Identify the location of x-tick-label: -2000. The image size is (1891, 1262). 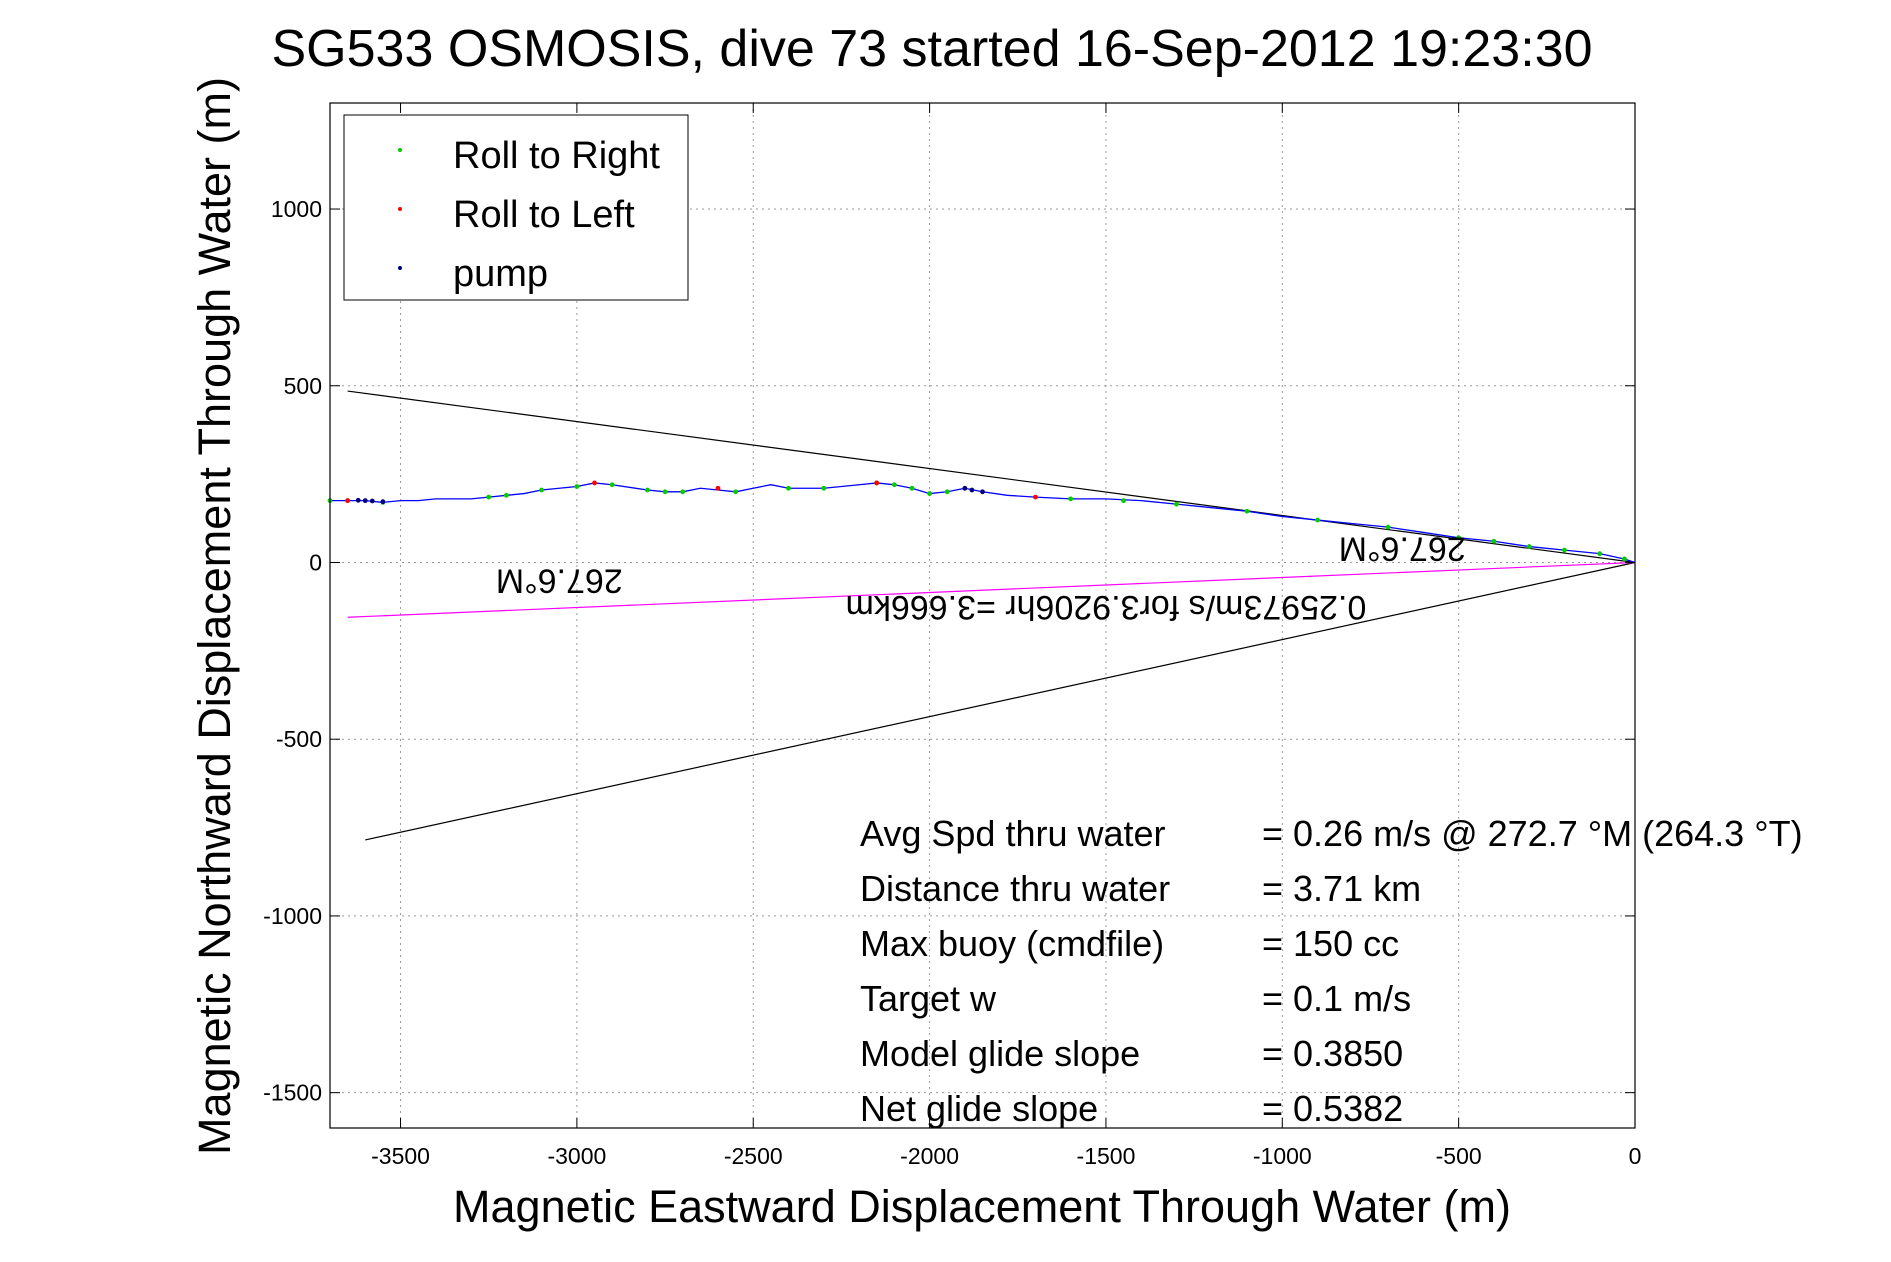
(929, 1156).